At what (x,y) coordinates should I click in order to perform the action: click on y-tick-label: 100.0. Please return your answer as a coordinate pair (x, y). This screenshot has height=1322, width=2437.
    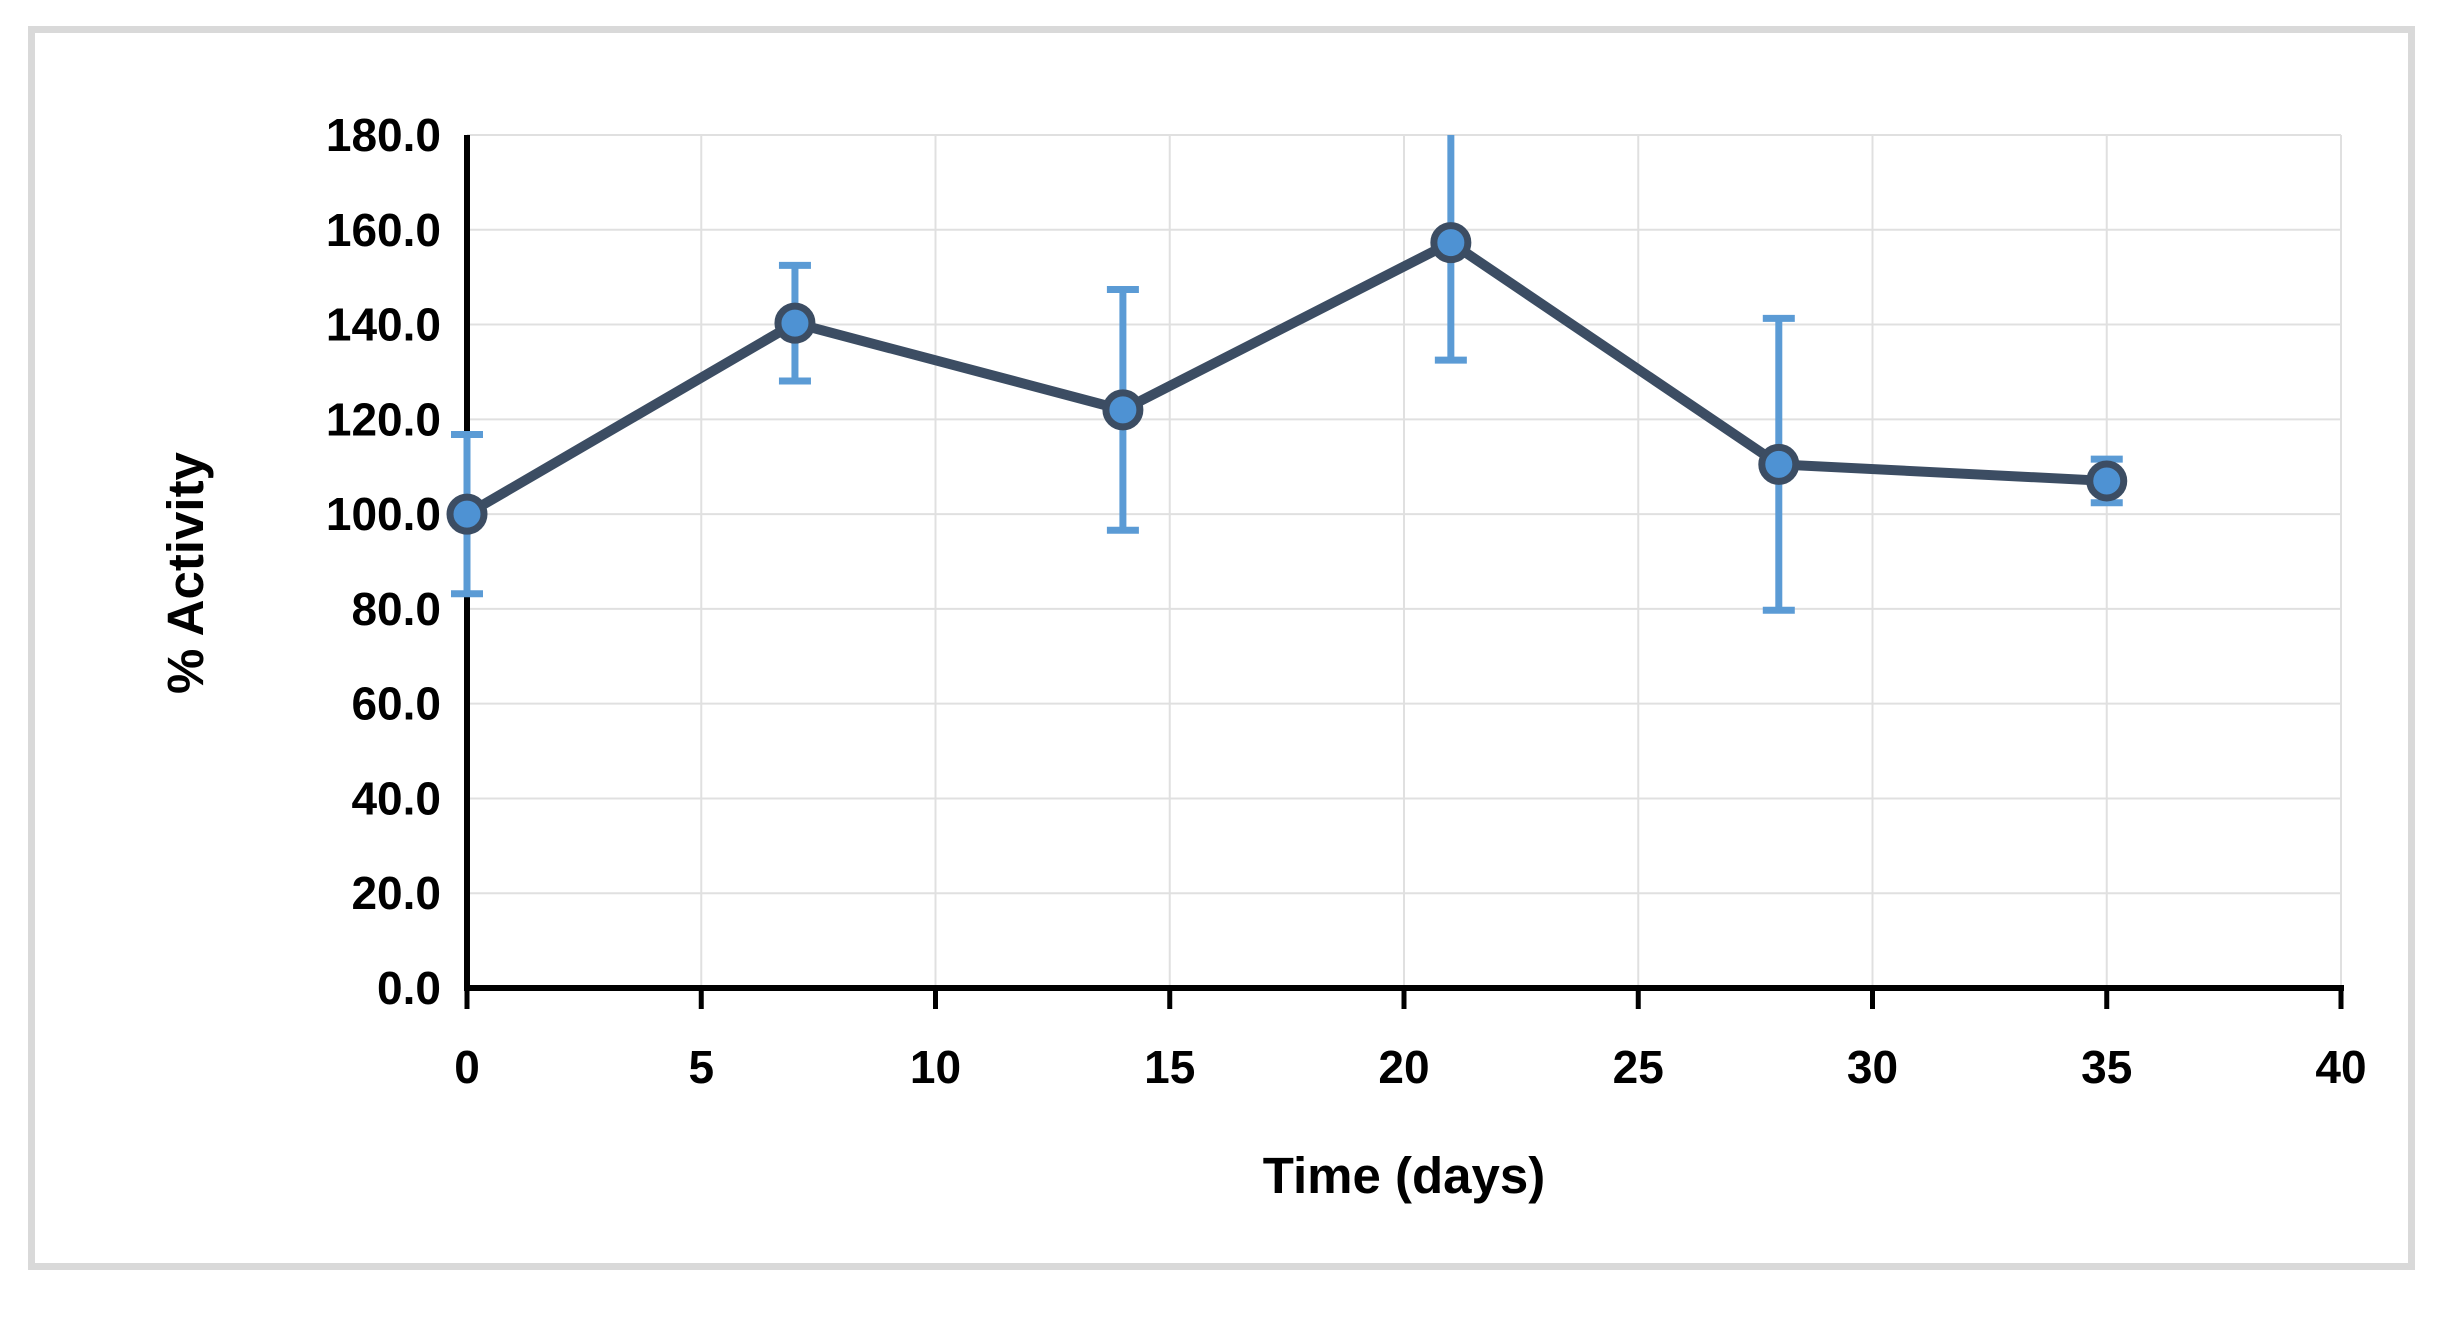
    Looking at the image, I should click on (383, 514).